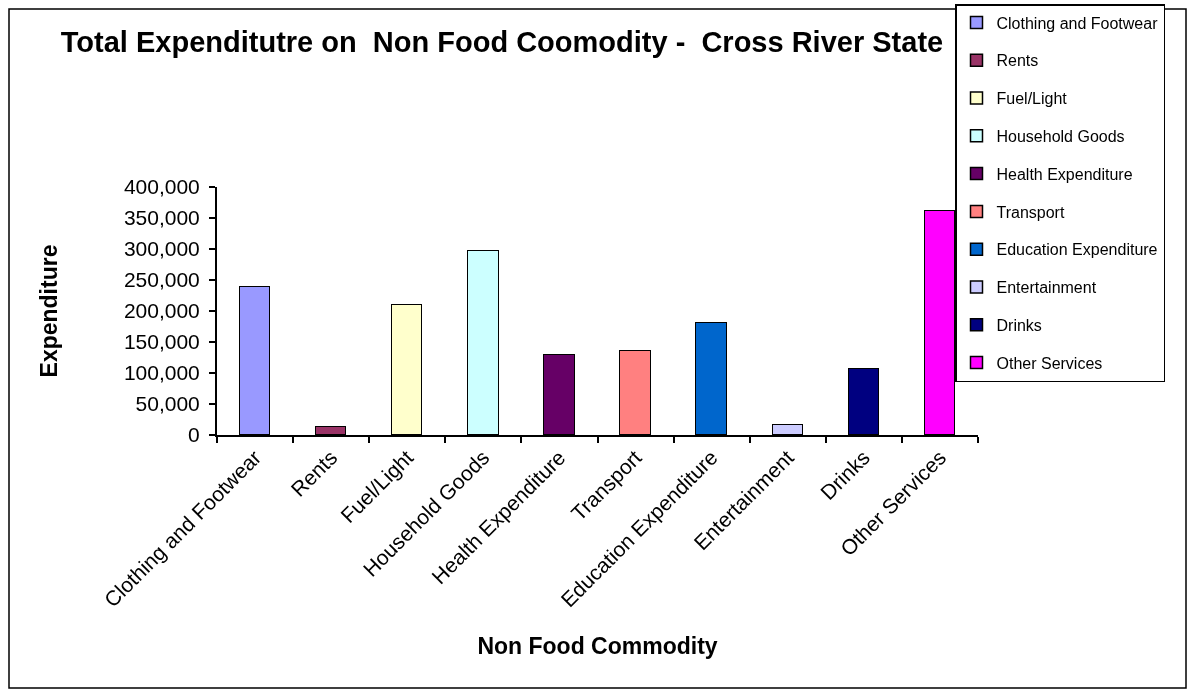  Describe the element at coordinates (1032, 99) in the screenshot. I see `legend-label: Fuel/Light` at that location.